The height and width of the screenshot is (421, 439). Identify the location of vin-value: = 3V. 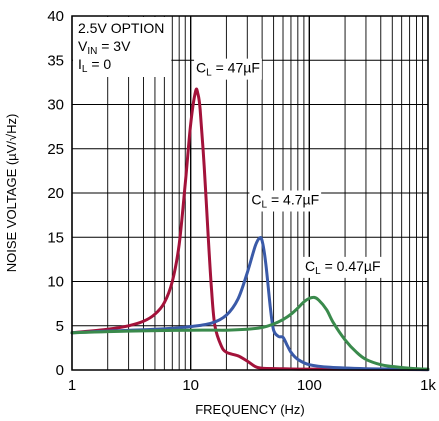
(114, 46).